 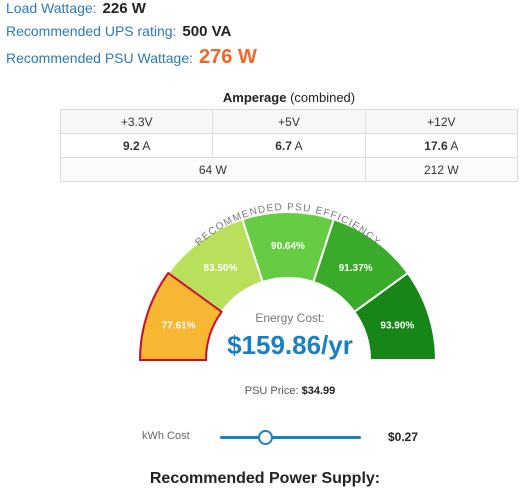 I want to click on psu-wattage-row: Recommended PSU Wattage: 276 W, so click(x=131, y=57).